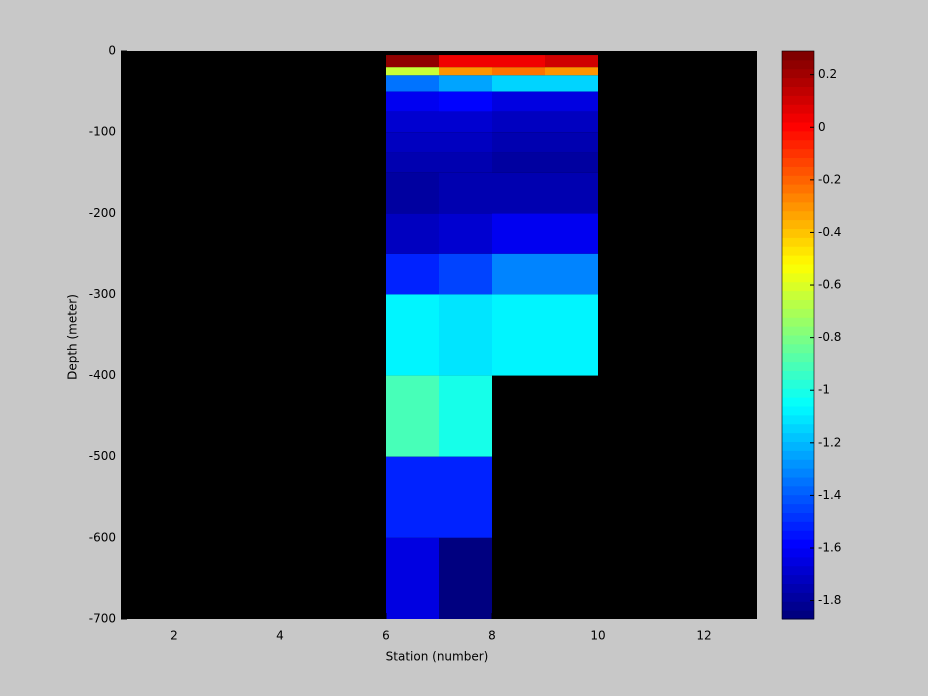  Describe the element at coordinates (829, 600) in the screenshot. I see `colorbar-tick-label: -1.8` at that location.